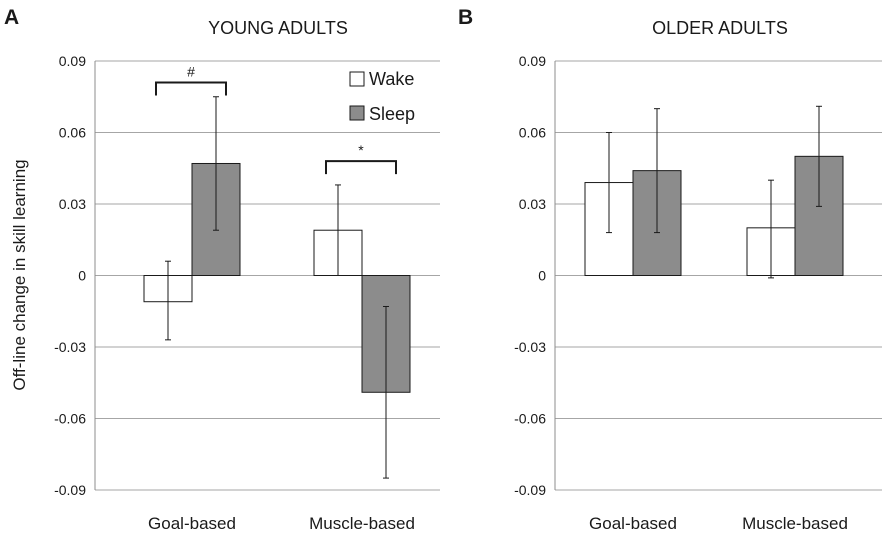  What do you see at coordinates (19, 274) in the screenshot?
I see `y-axis-label: Off-line change in skill learning` at bounding box center [19, 274].